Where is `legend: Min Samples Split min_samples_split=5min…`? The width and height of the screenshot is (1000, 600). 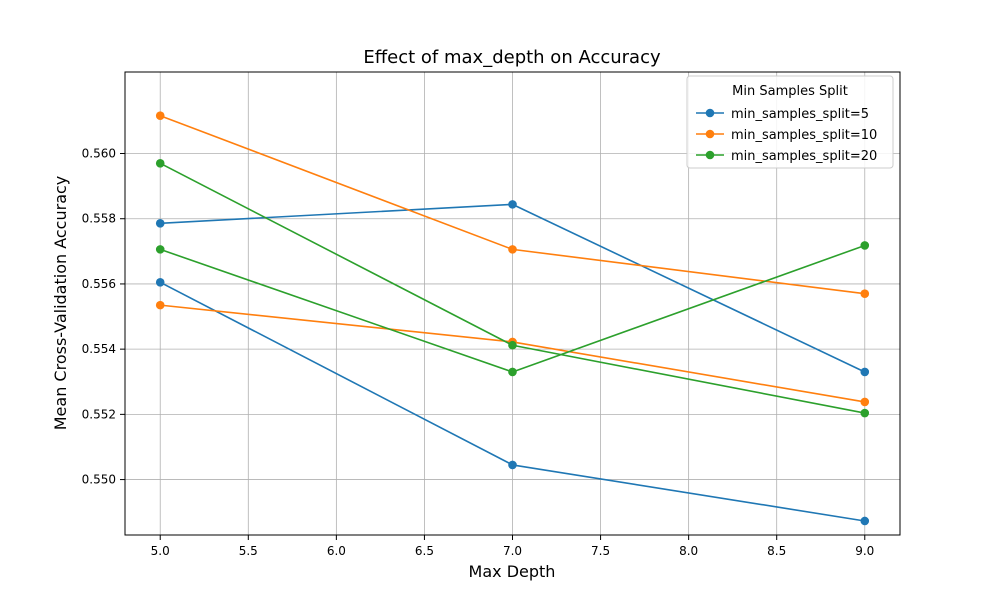
legend: Min Samples Split min_samples_split=5min… is located at coordinates (790, 122).